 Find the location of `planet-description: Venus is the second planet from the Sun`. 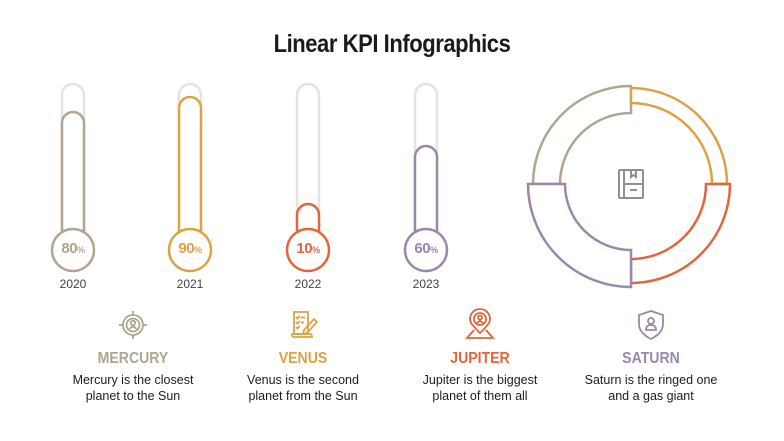

planet-description: Venus is the second planet from the Sun is located at coordinates (303, 388).